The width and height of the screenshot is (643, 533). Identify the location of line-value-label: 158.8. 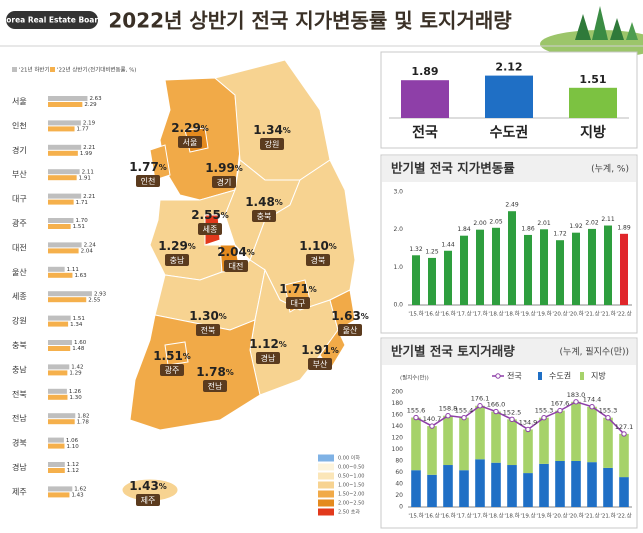
(448, 409).